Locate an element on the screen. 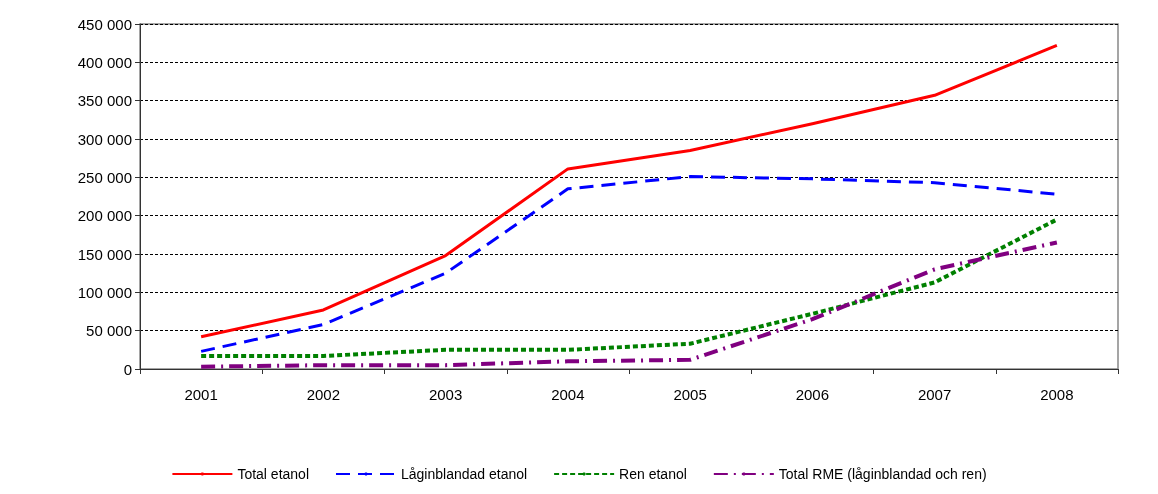 Image resolution: width=1158 pixels, height=494 pixels. x-tick-label: 2003 is located at coordinates (445, 394).